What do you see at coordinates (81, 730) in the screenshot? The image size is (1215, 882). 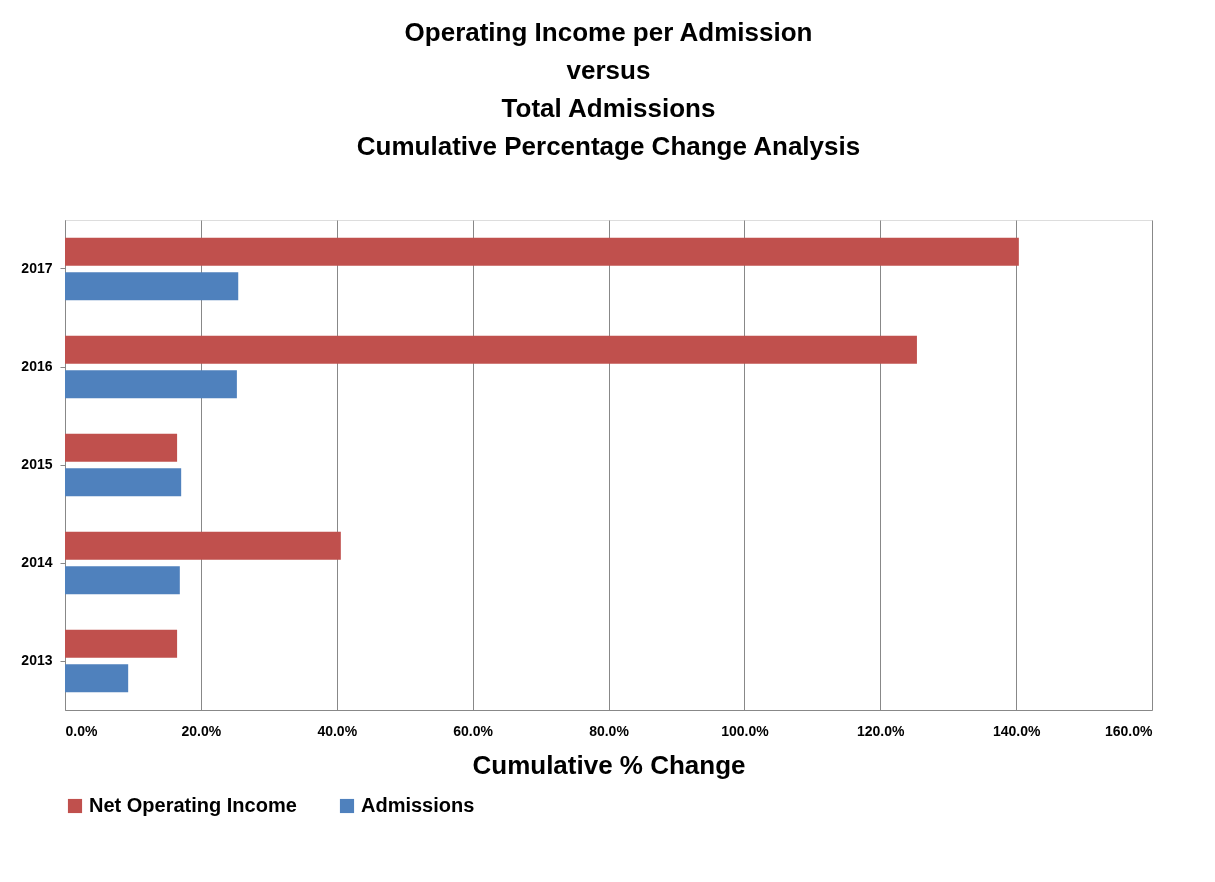 I see `x-tick-label: 0.0%` at bounding box center [81, 730].